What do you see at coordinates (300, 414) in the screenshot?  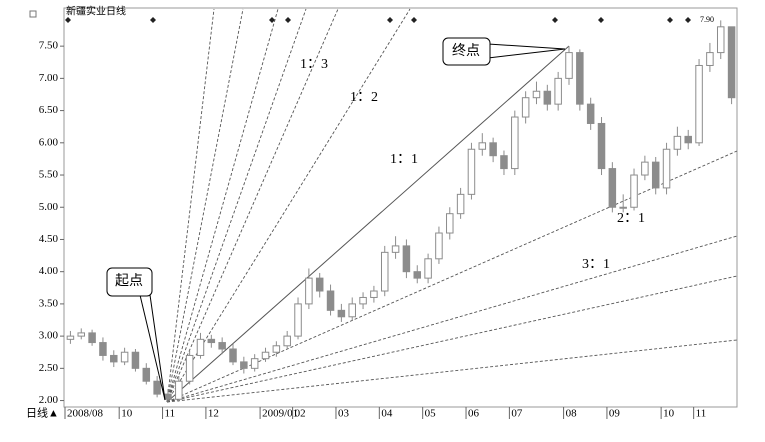 I see `x-tick-label: 02` at bounding box center [300, 414].